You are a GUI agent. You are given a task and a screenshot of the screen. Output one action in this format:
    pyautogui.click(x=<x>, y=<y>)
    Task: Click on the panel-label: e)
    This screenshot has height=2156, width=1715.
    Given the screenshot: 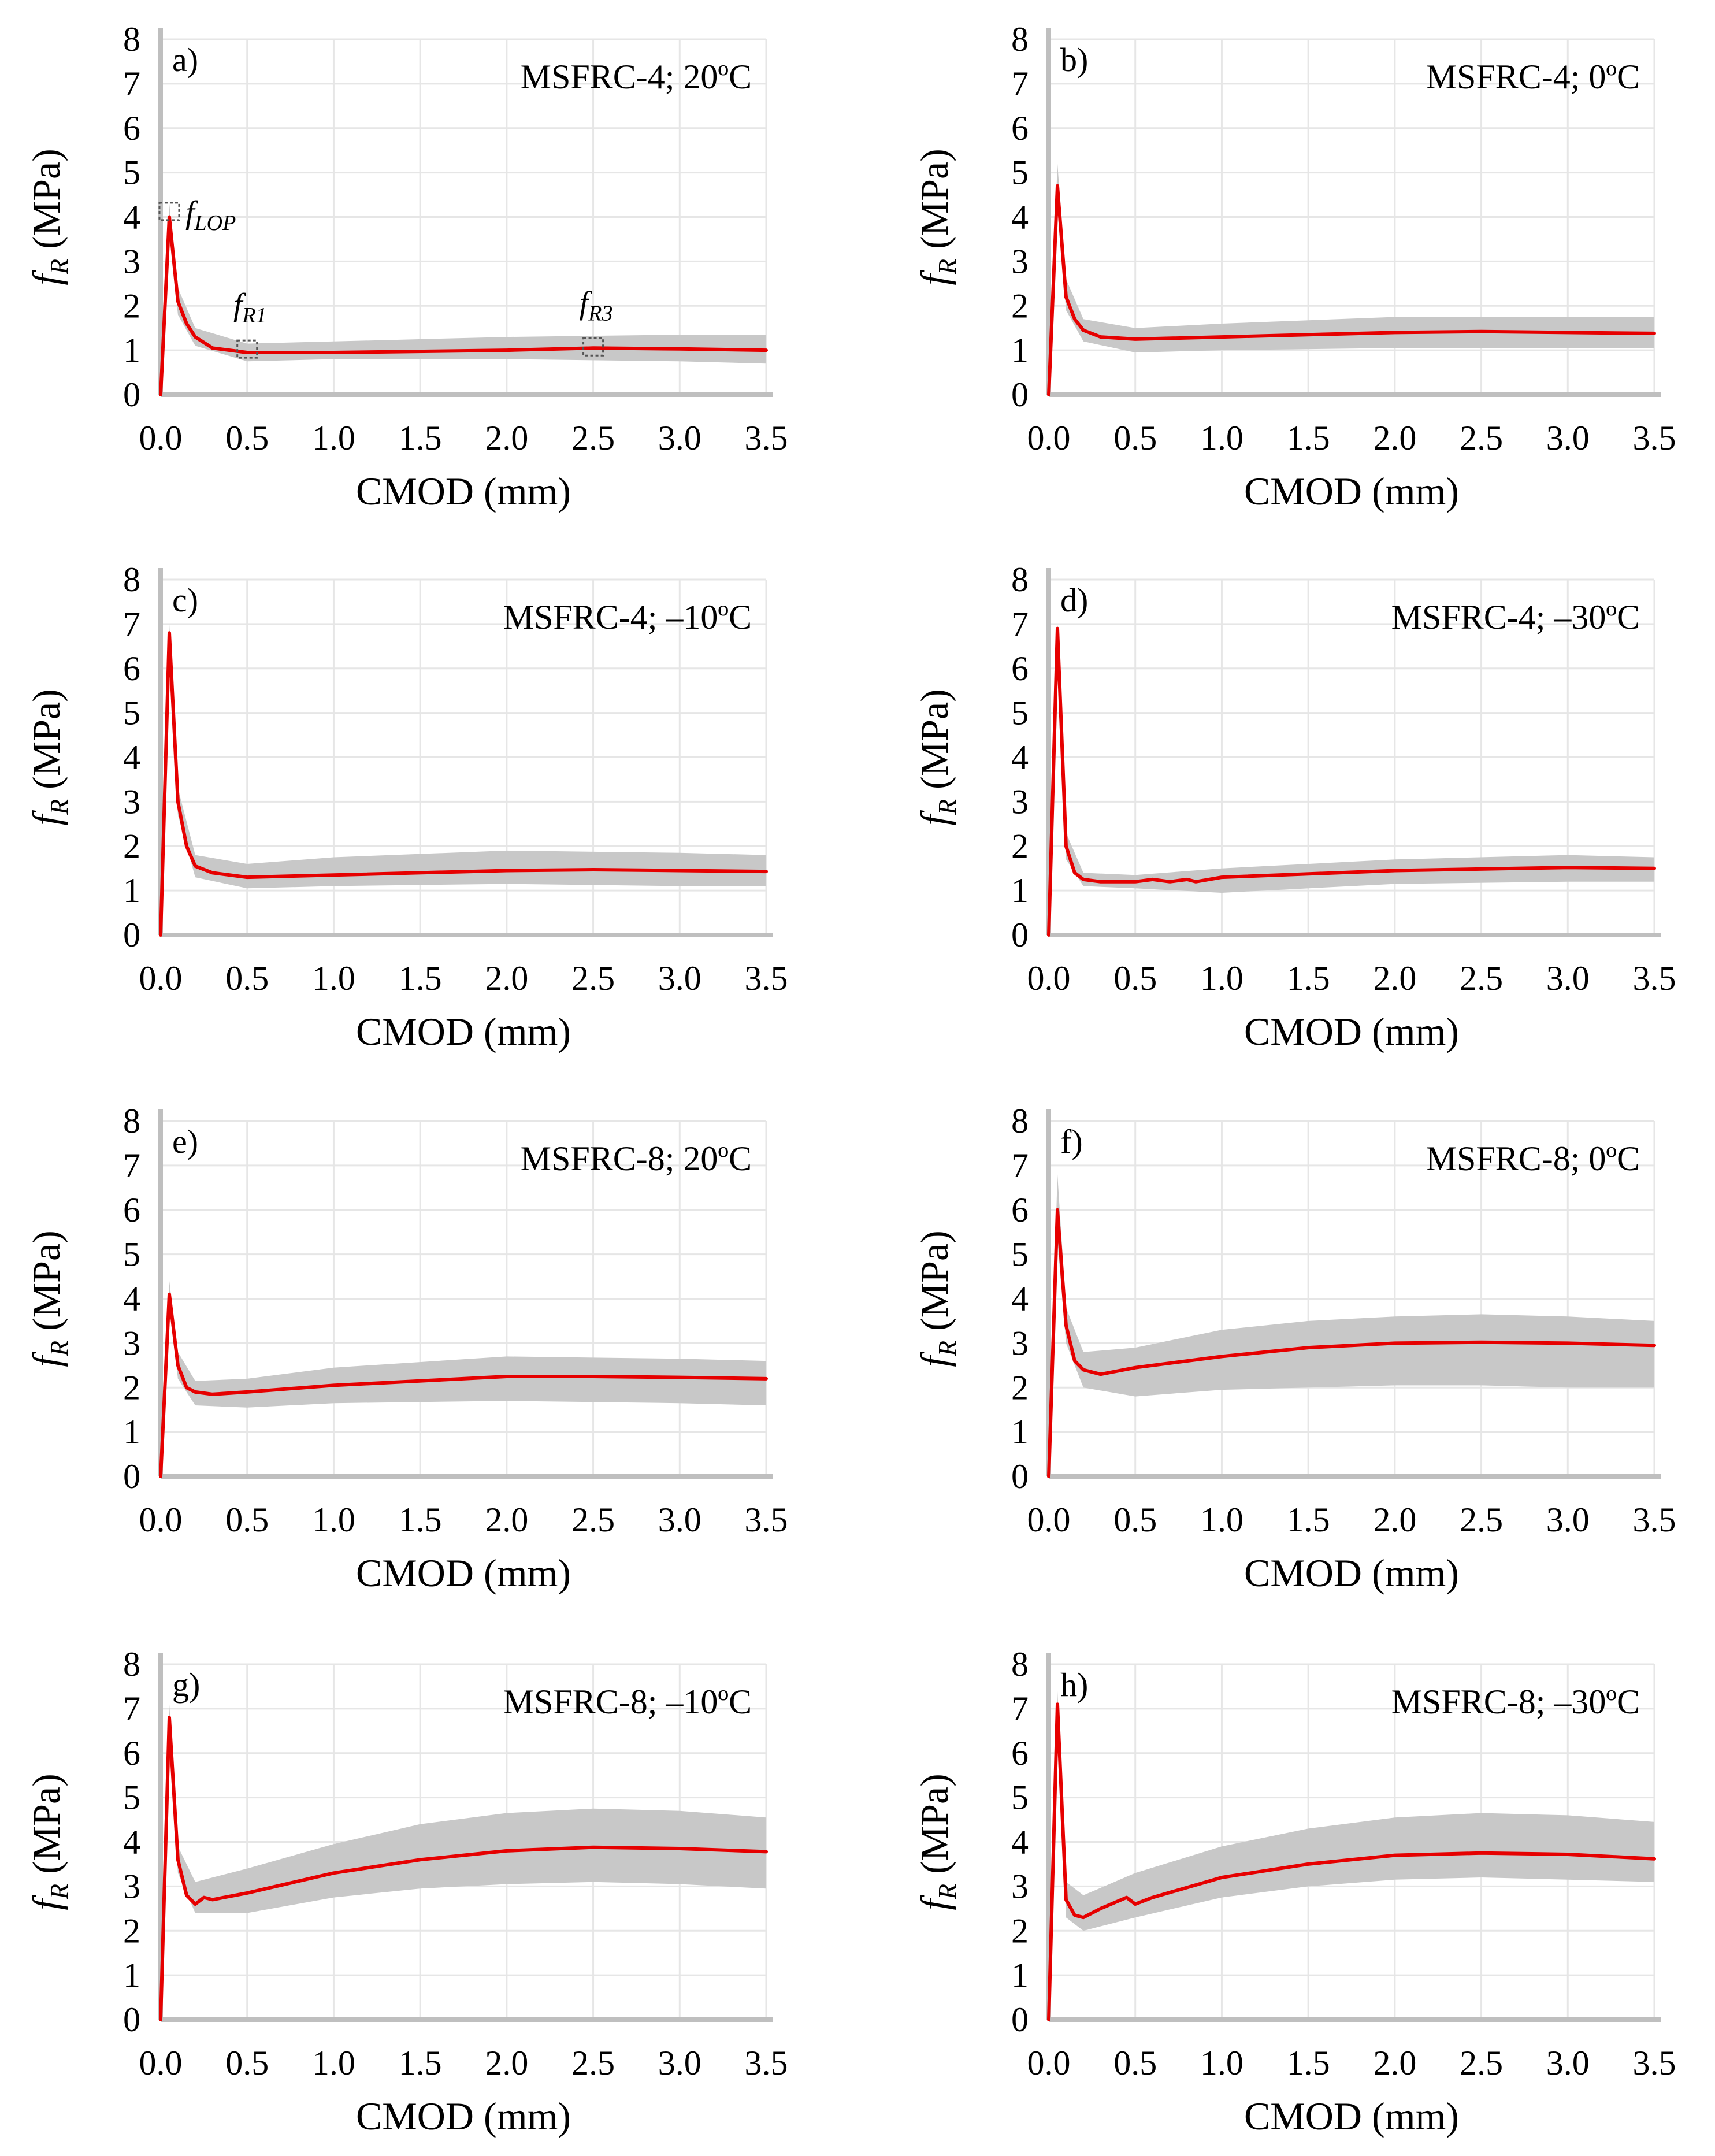 What is the action you would take?
    pyautogui.click(x=185, y=1141)
    